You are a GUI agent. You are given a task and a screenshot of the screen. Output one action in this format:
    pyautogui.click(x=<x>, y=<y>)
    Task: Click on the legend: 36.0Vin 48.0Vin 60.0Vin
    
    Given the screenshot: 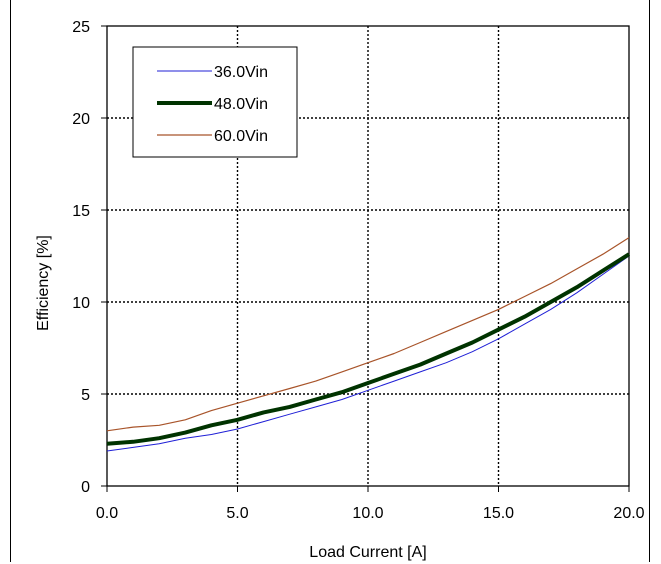 What is the action you would take?
    pyautogui.click(x=215, y=102)
    